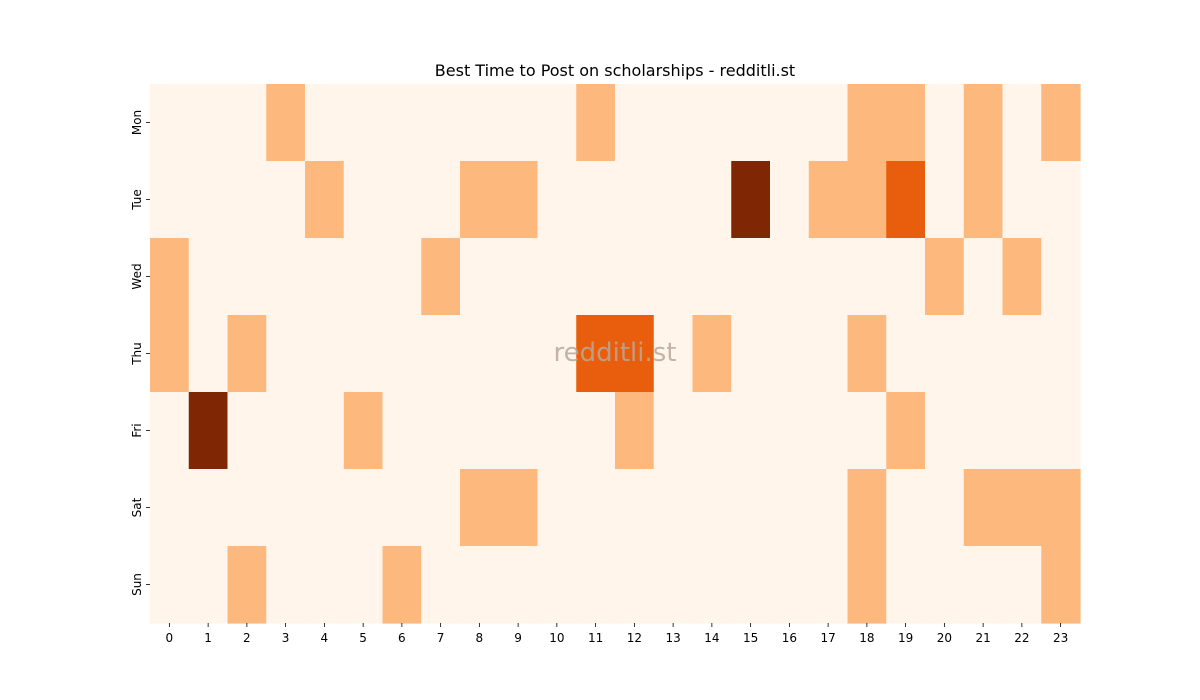  Describe the element at coordinates (634, 638) in the screenshot. I see `x-tick-label: 12` at that location.